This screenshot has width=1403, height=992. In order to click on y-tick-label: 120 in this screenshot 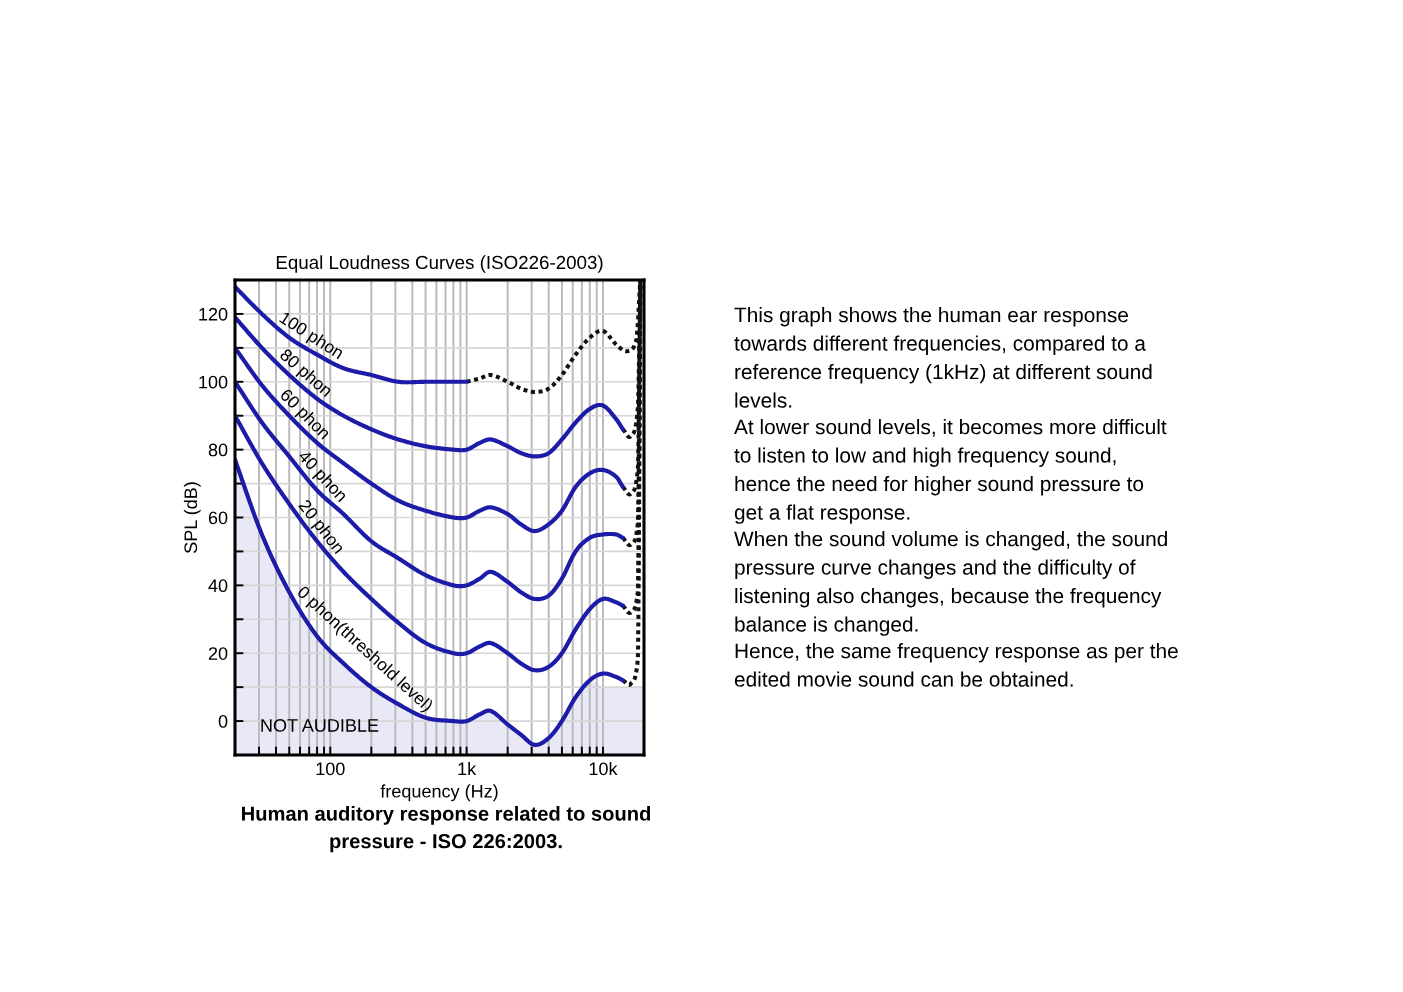, I will do `click(213, 314)`.